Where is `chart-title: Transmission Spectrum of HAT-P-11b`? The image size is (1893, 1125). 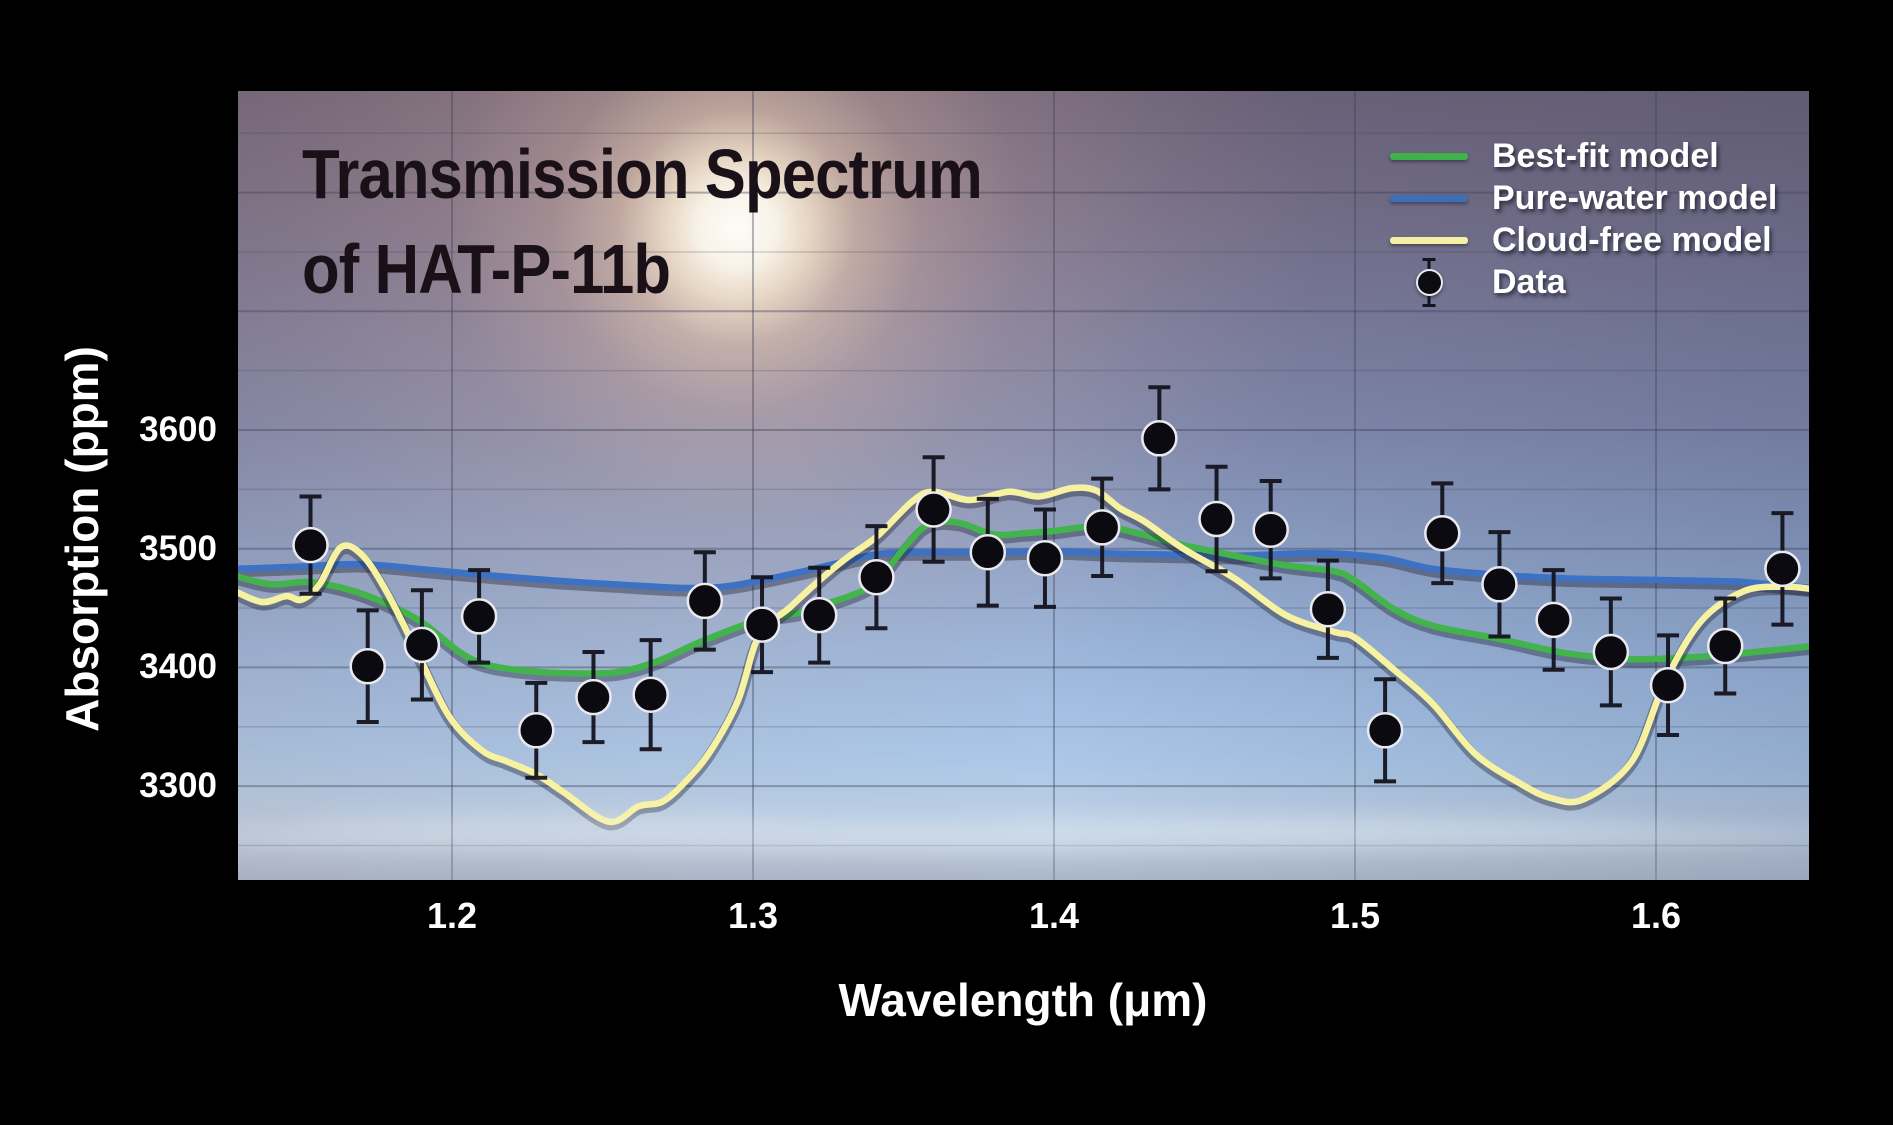 chart-title: Transmission Spectrum of HAT-P-11b is located at coordinates (642, 222).